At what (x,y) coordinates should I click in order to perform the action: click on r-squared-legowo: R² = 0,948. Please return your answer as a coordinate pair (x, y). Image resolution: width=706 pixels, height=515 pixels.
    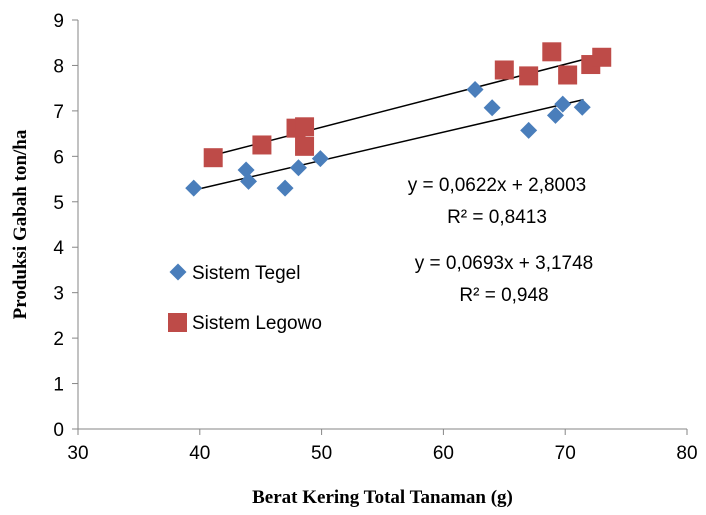
    Looking at the image, I should click on (503, 295).